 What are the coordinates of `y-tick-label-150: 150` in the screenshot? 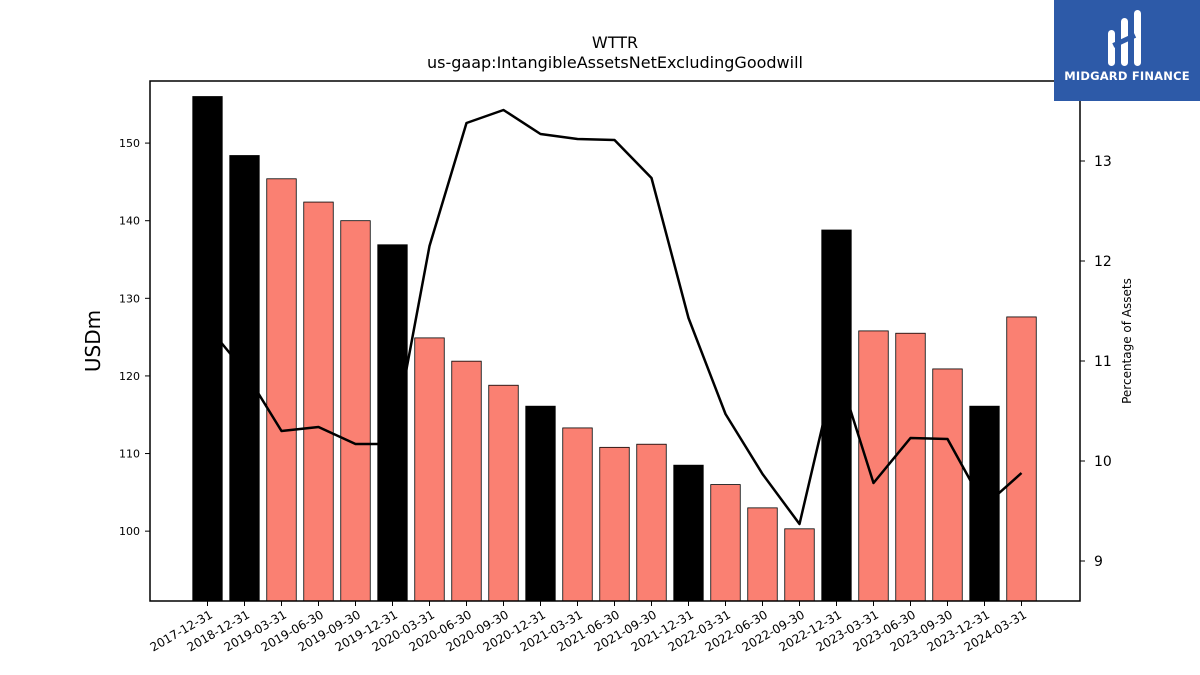 It's located at (129, 143).